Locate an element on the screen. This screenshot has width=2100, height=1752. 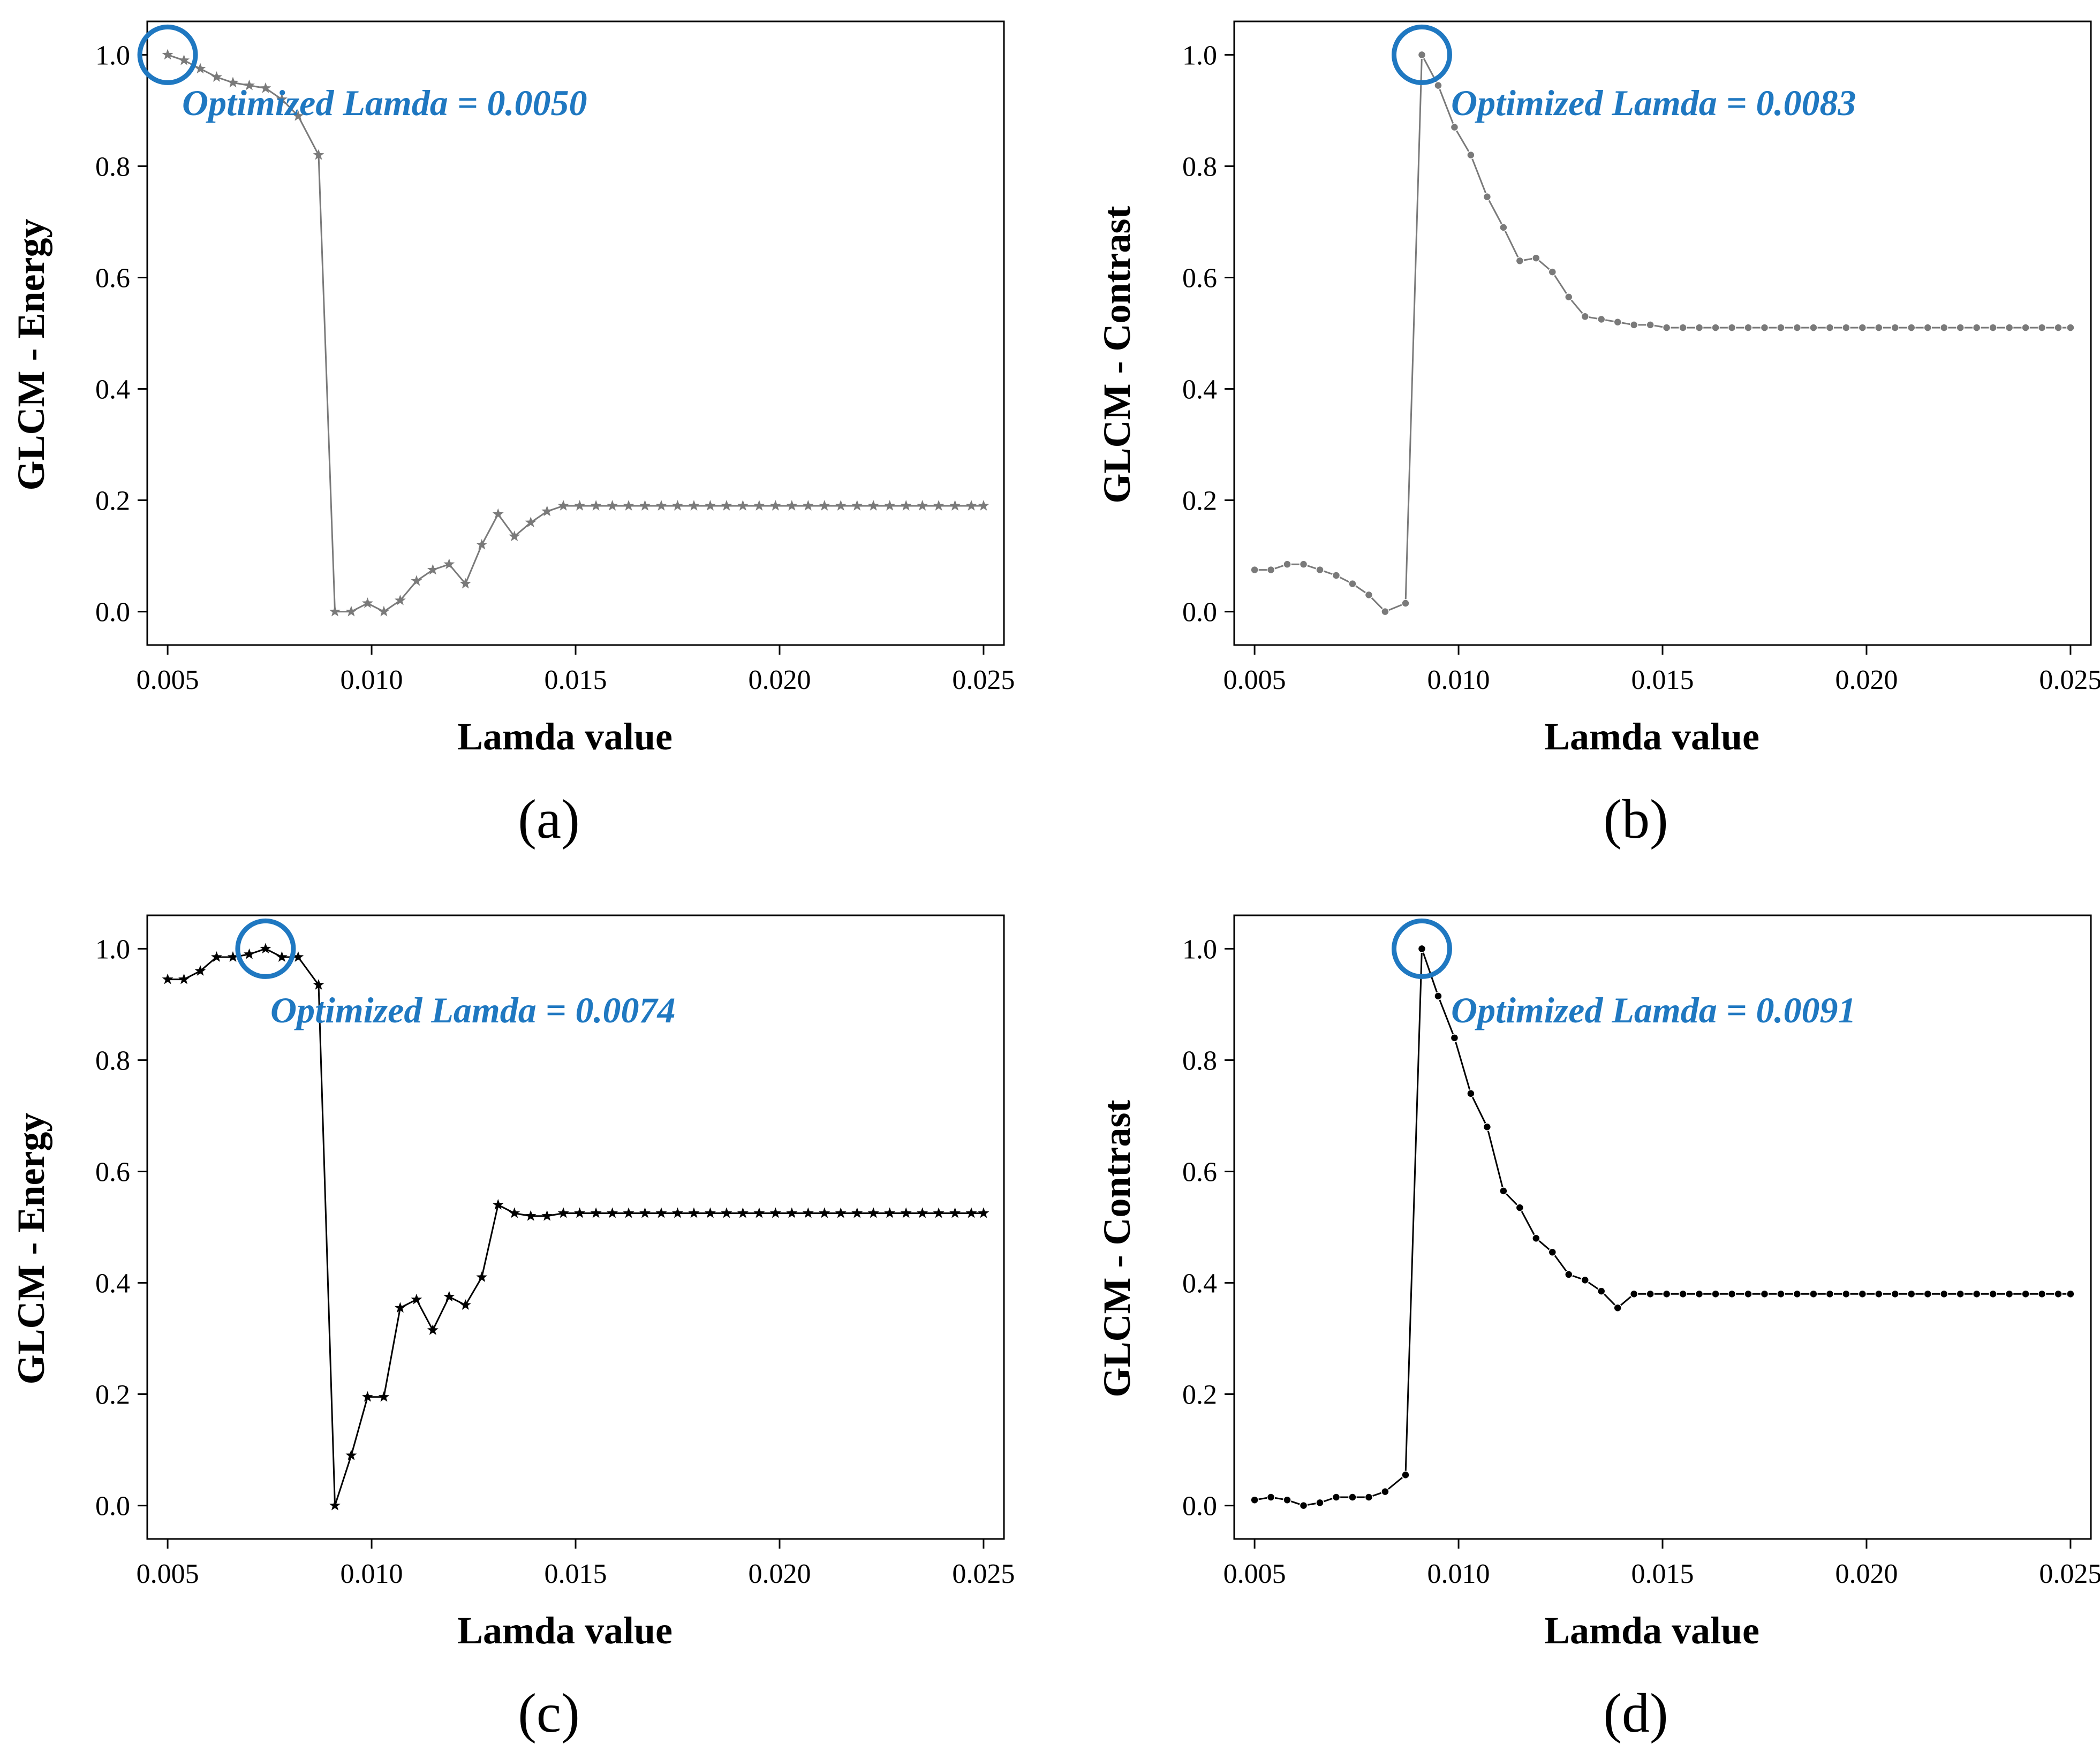
panel-label: (b) is located at coordinates (1635, 819).